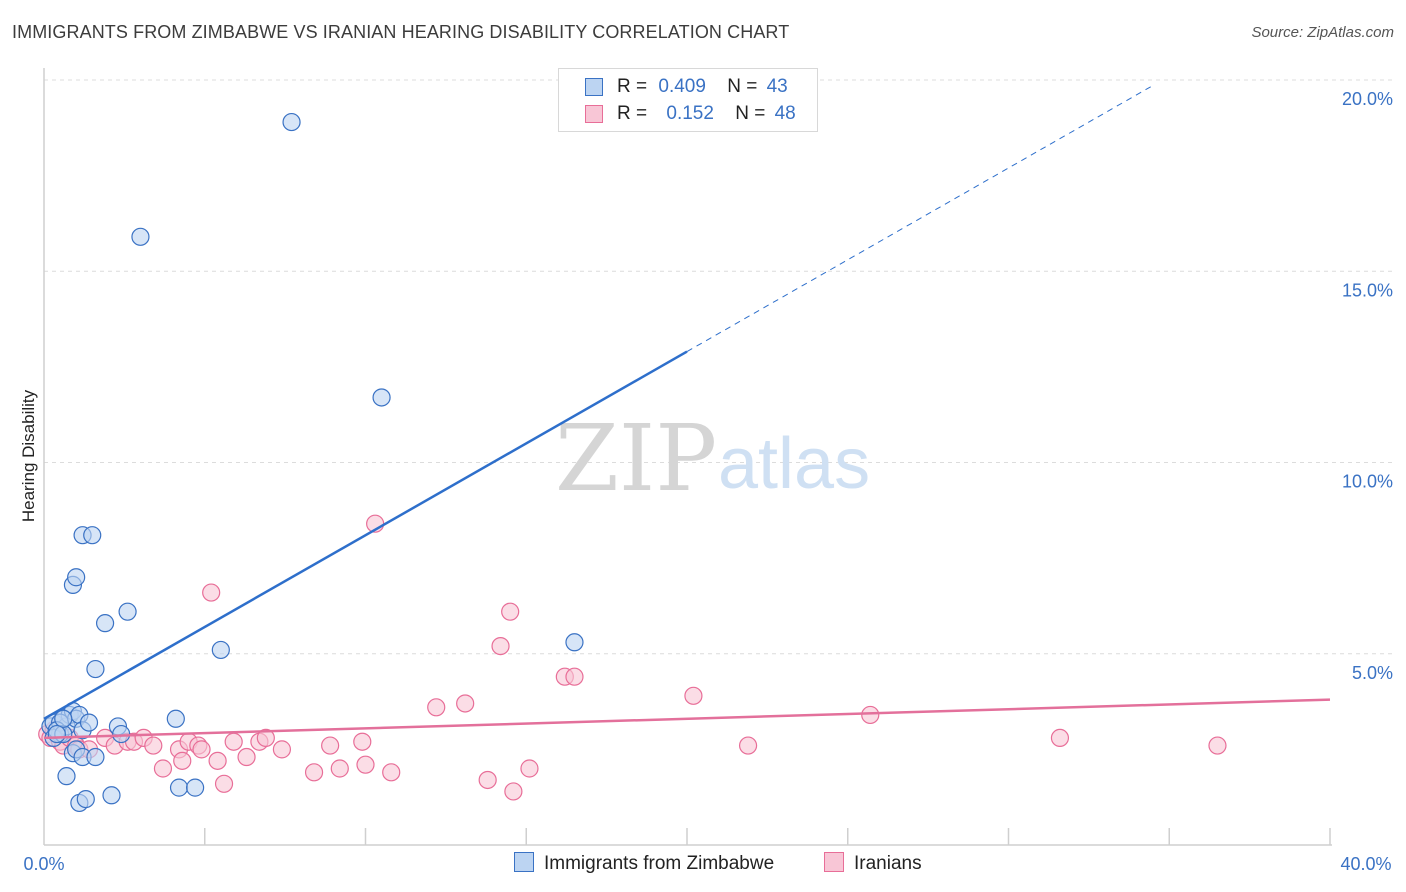 This screenshot has width=1406, height=892. I want to click on bottom-legend-label-zimbabwe: Immigrants from Zimbabwe, so click(659, 863).